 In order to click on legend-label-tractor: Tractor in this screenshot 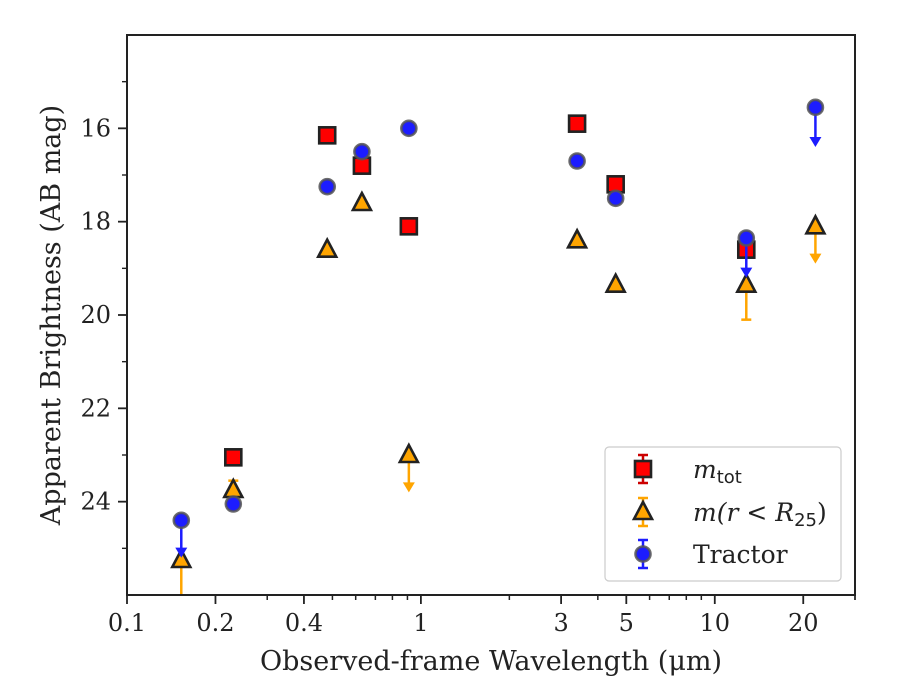, I will do `click(740, 554)`.